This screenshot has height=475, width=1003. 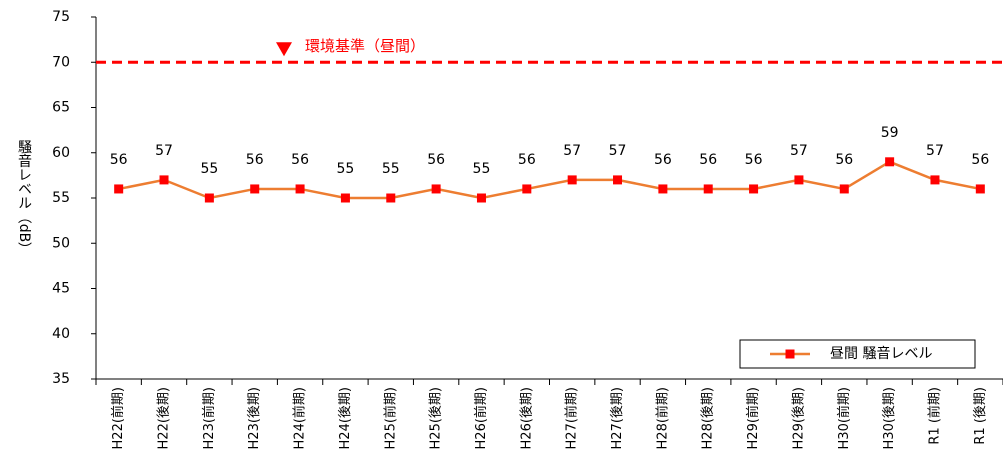 I want to click on x-tick-label: H23(前期), so click(x=209, y=418).